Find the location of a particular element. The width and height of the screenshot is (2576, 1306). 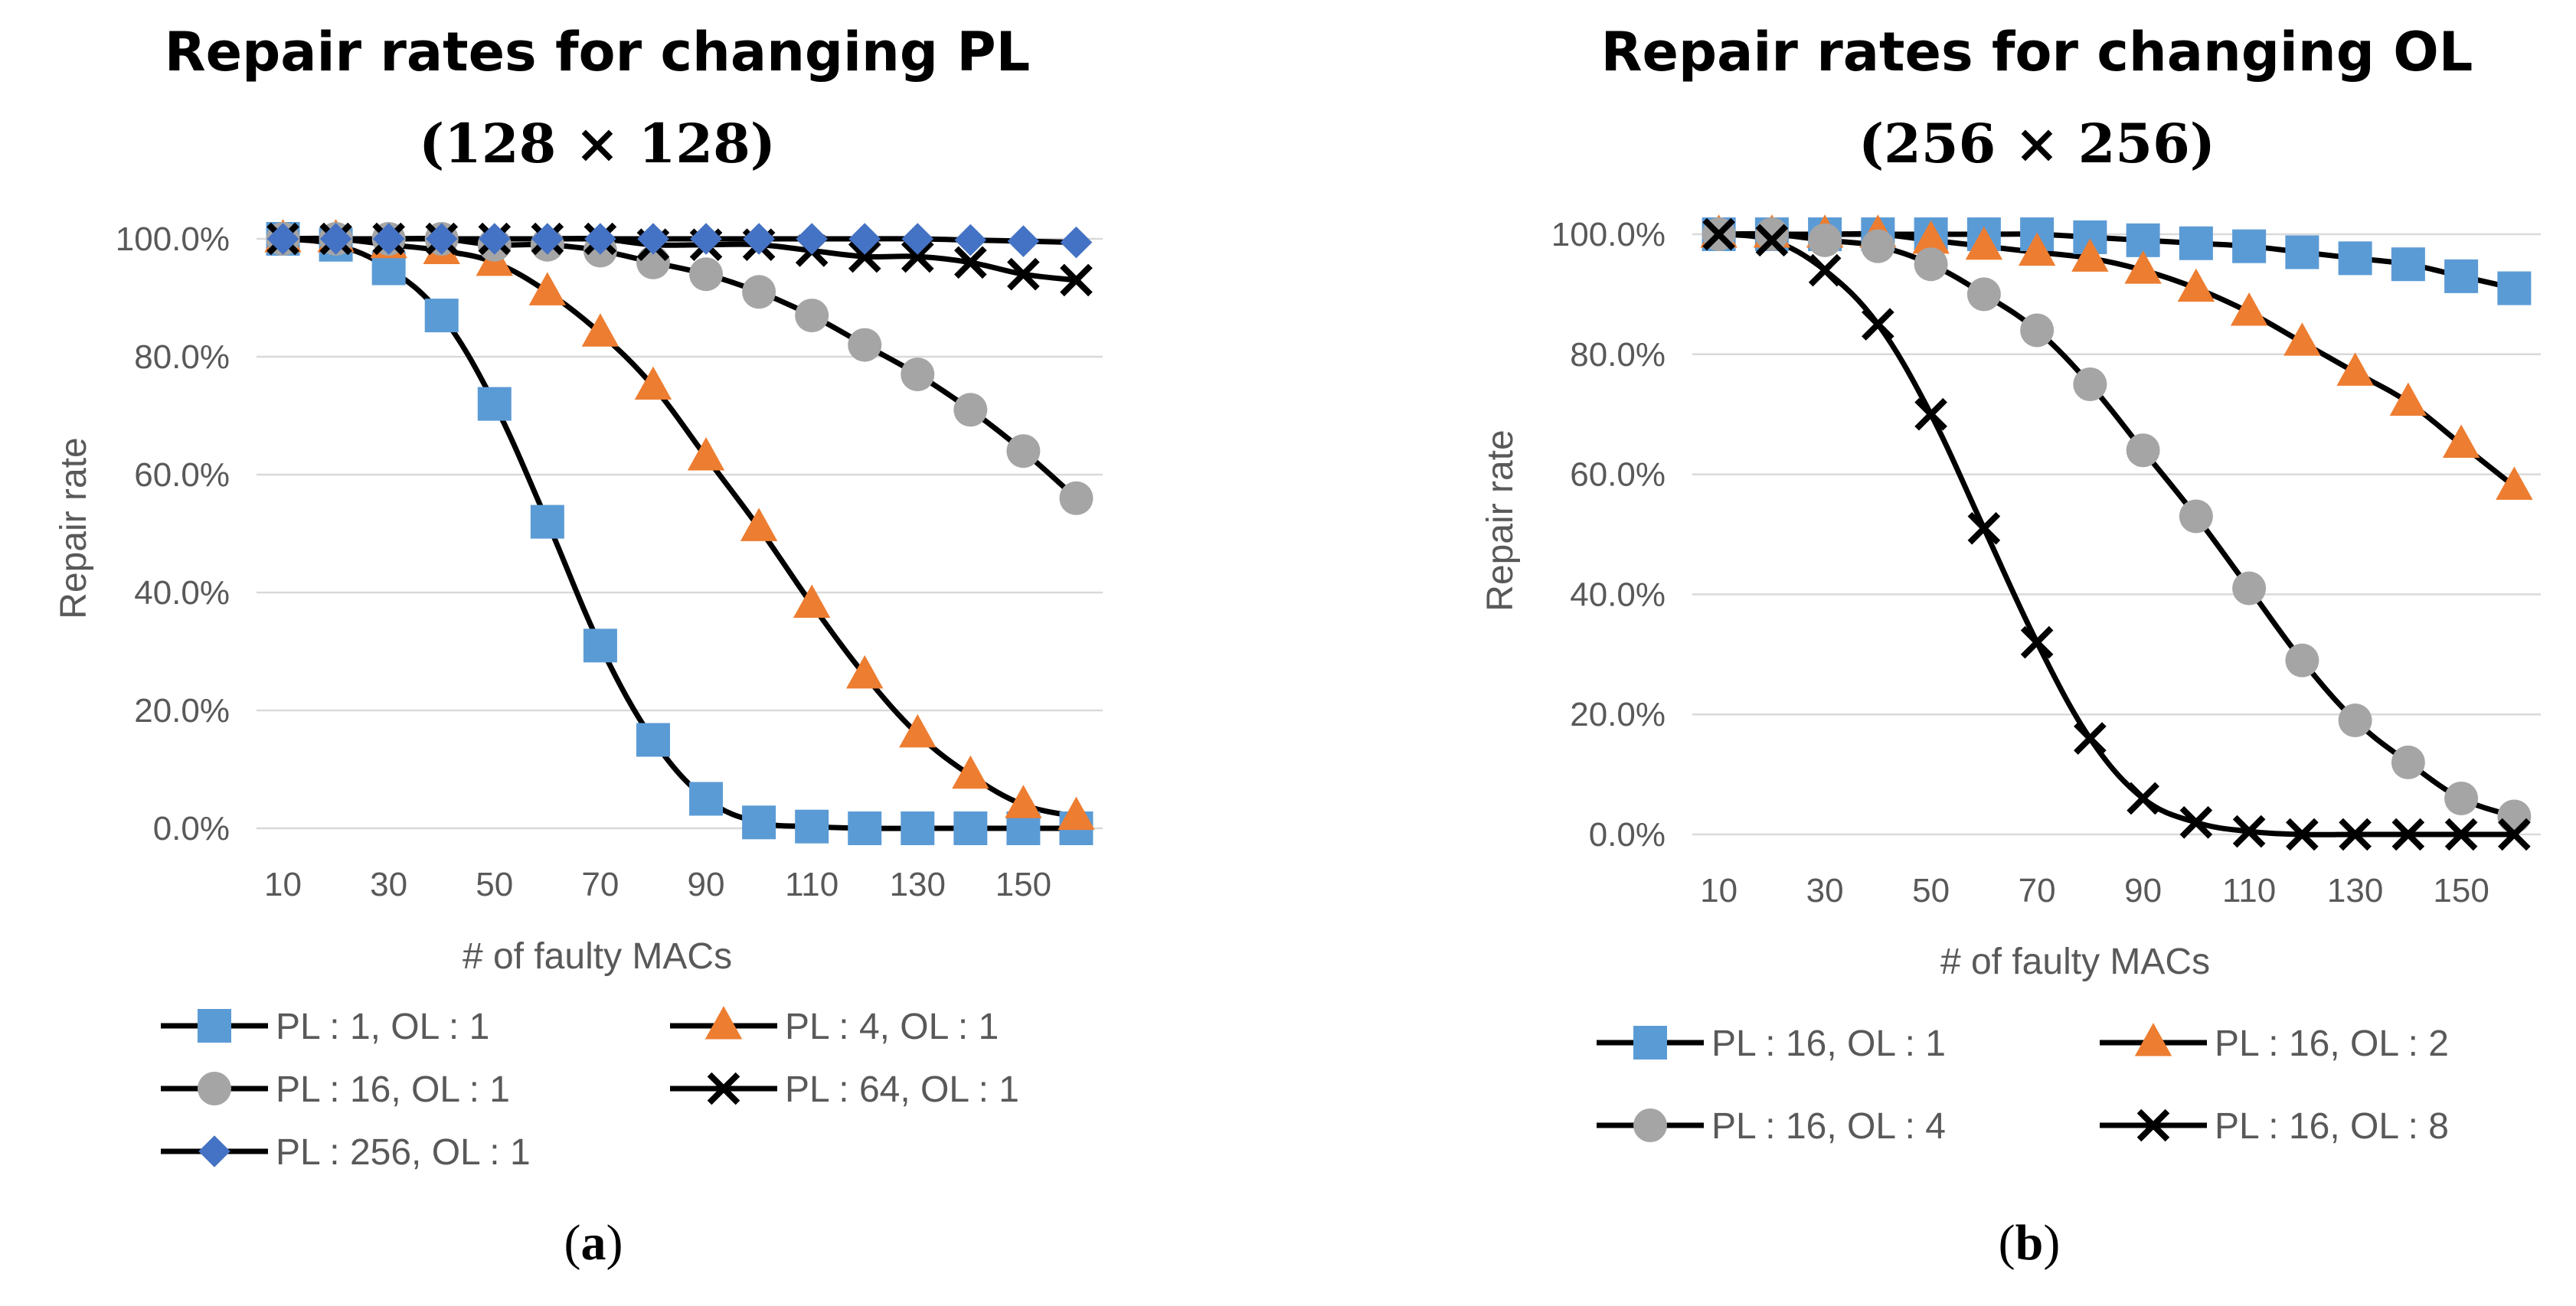

x-tick-label: 50 is located at coordinates (1931, 891).